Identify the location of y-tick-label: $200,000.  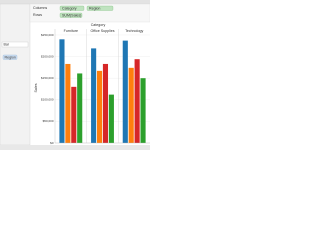
(47, 56).